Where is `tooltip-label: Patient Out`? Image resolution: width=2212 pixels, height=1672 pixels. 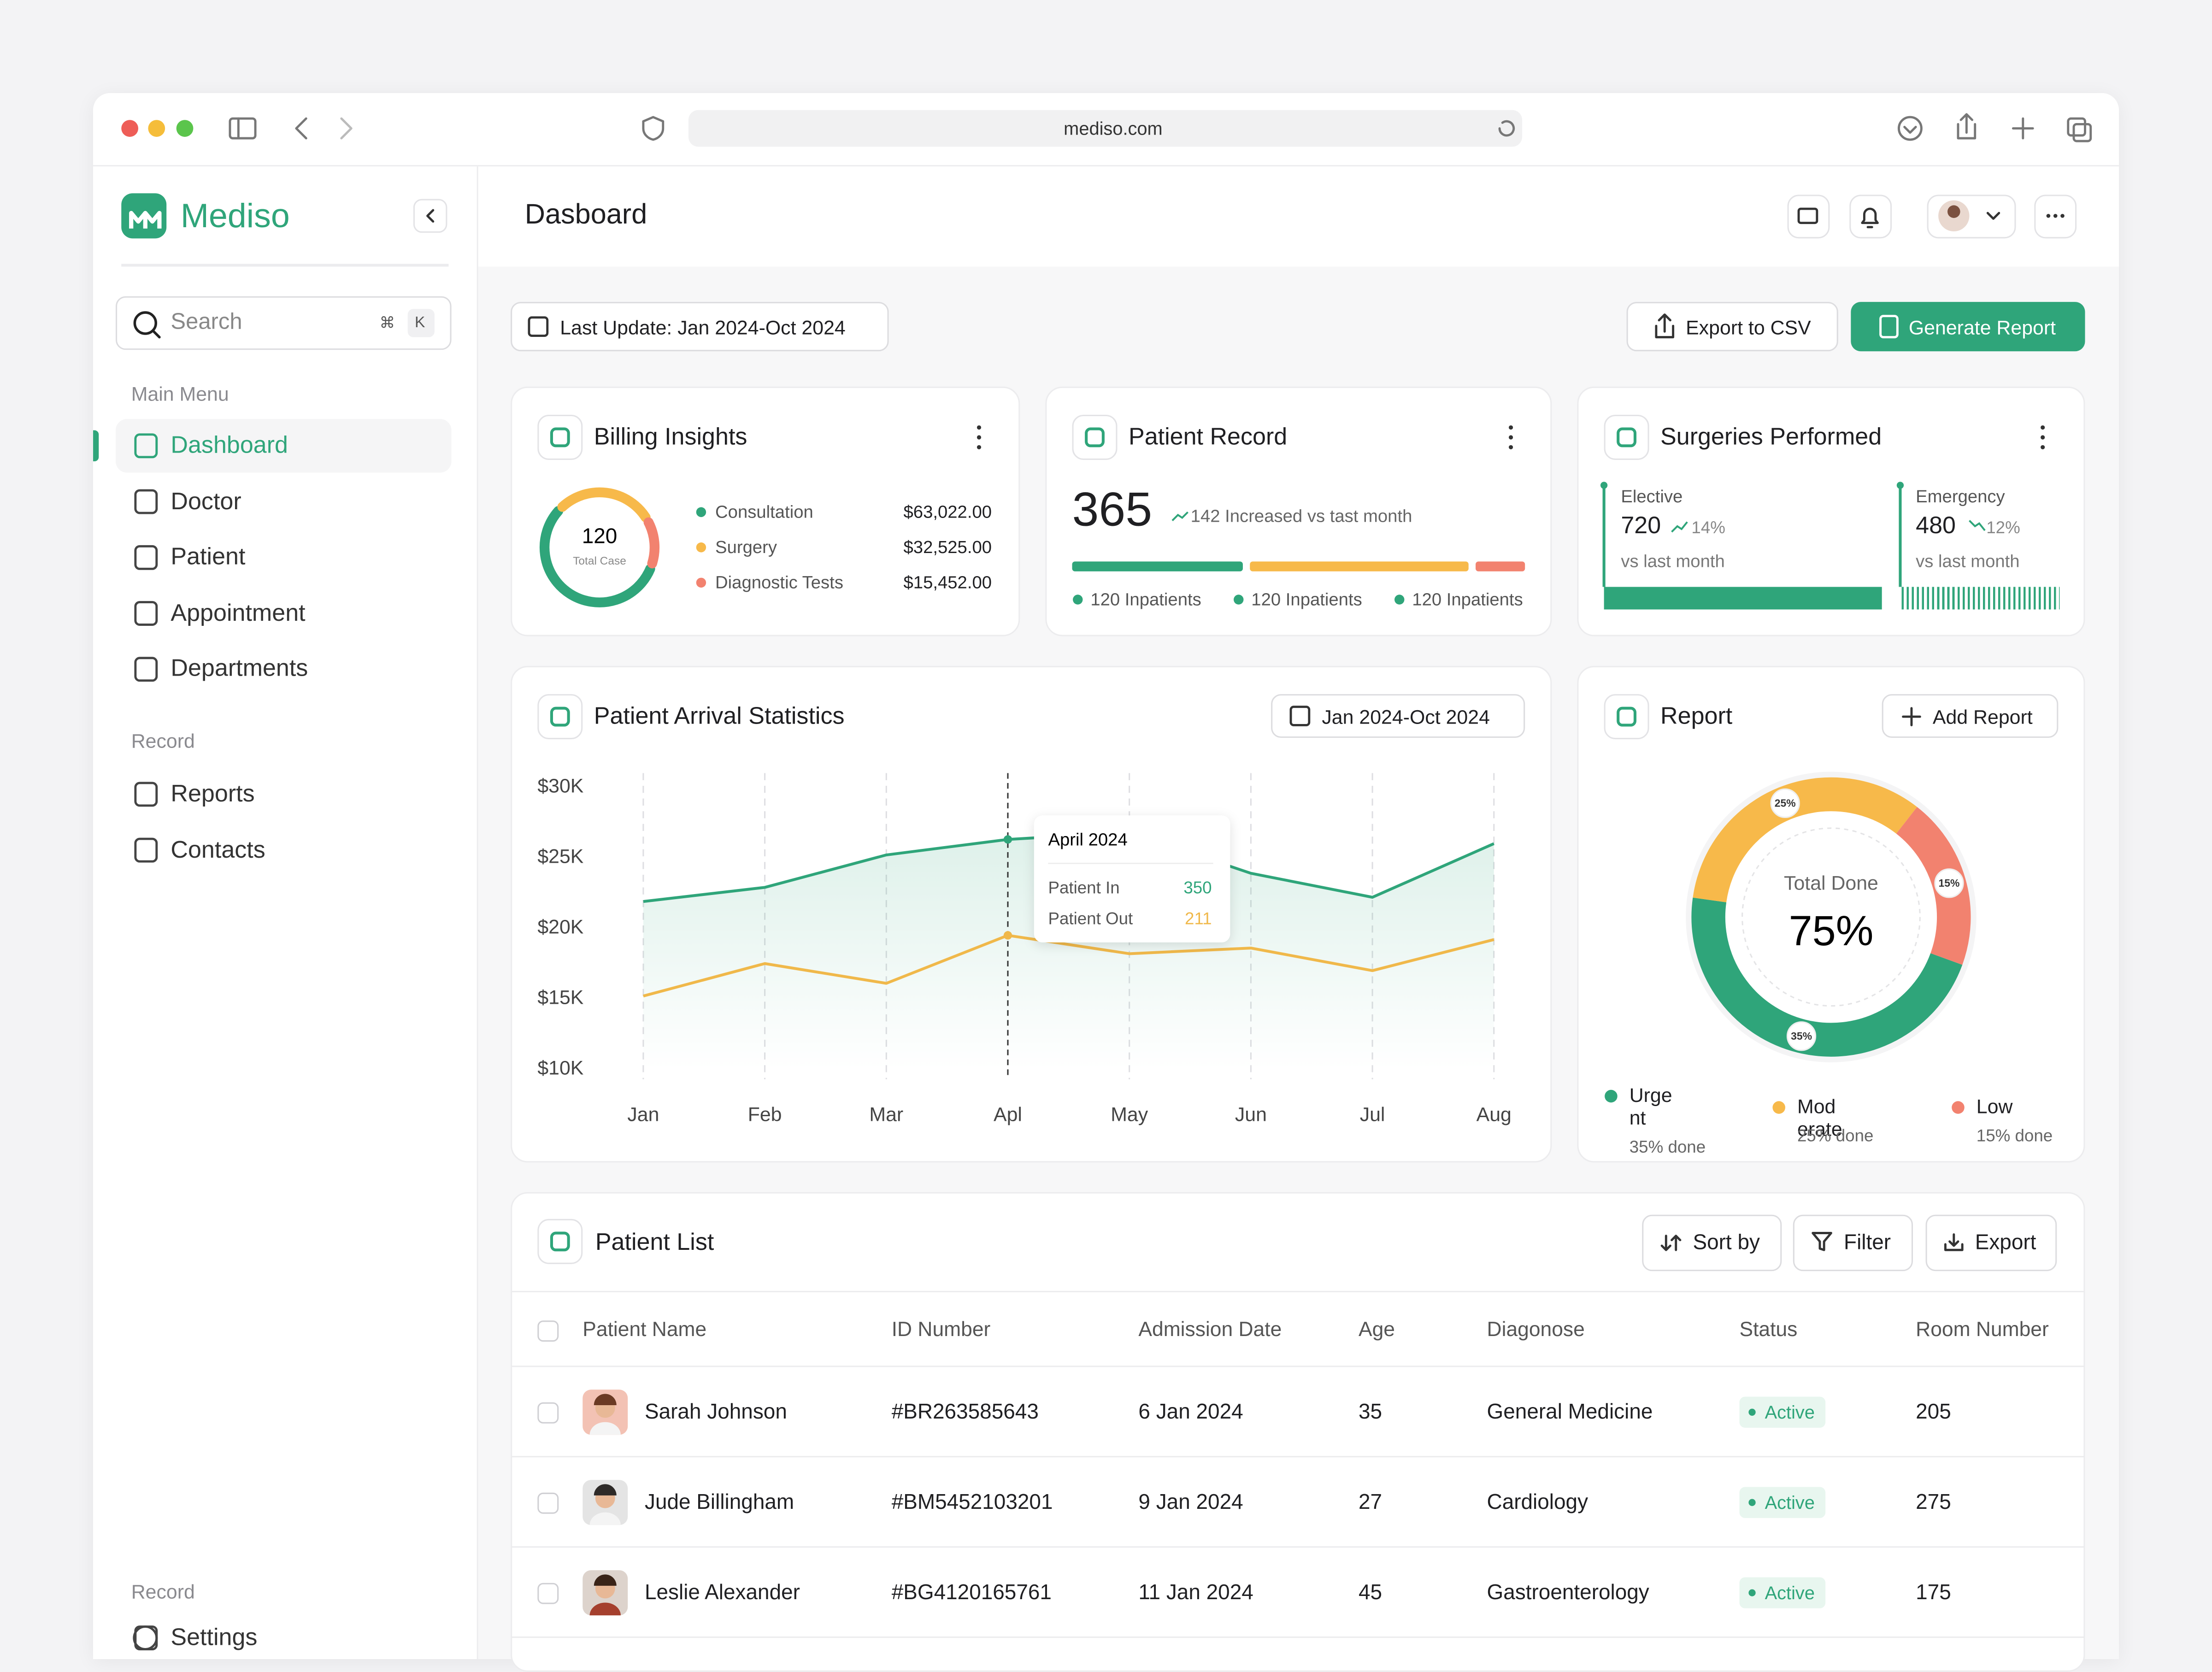
tooltip-label: Patient Out is located at coordinates (1090, 918).